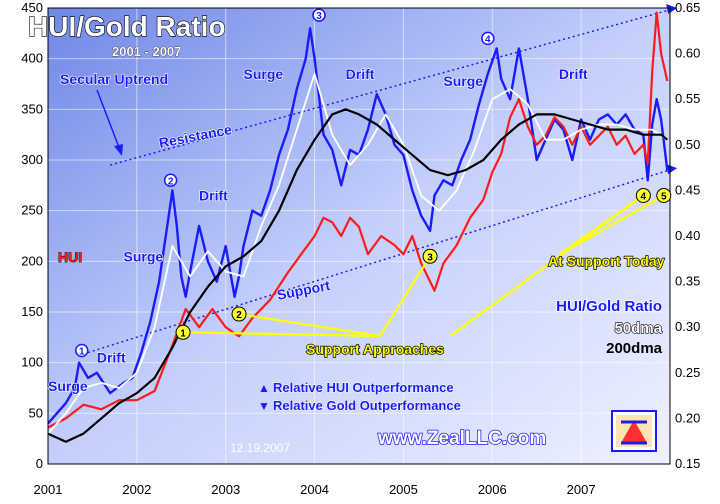 The width and height of the screenshot is (720, 504). What do you see at coordinates (546, 265) in the screenshot?
I see `support-arrow-extra` at bounding box center [546, 265].